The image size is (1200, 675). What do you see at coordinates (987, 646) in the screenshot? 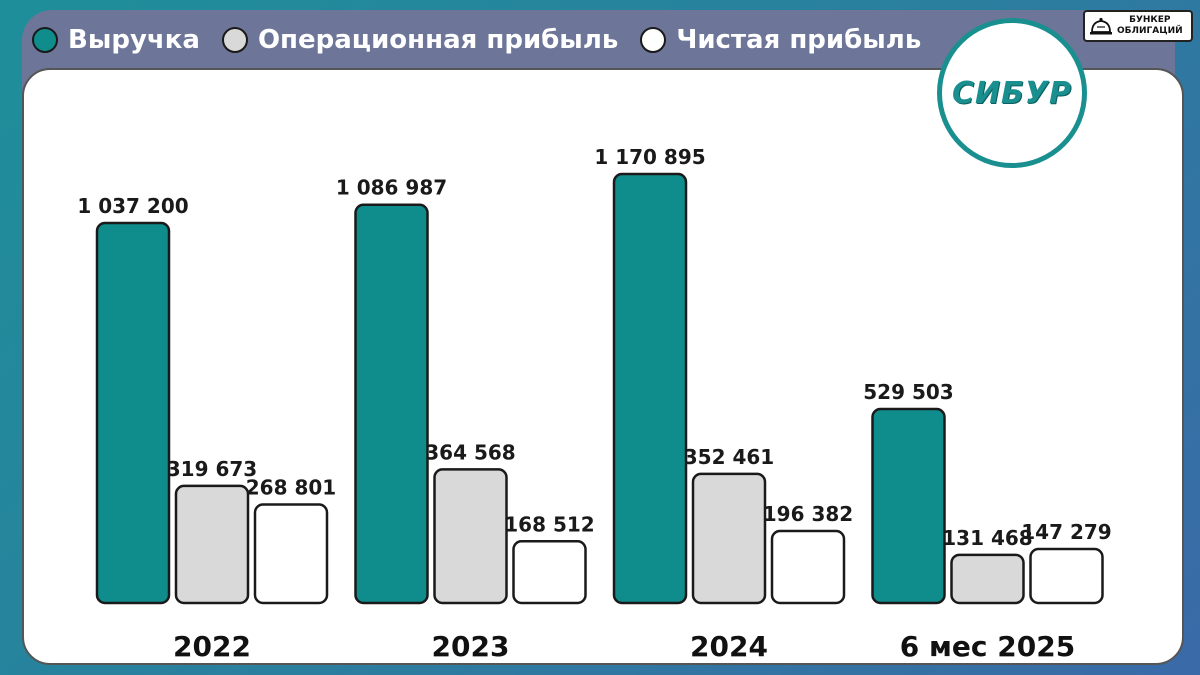
I see `category-label: 6 мес 2025` at bounding box center [987, 646].